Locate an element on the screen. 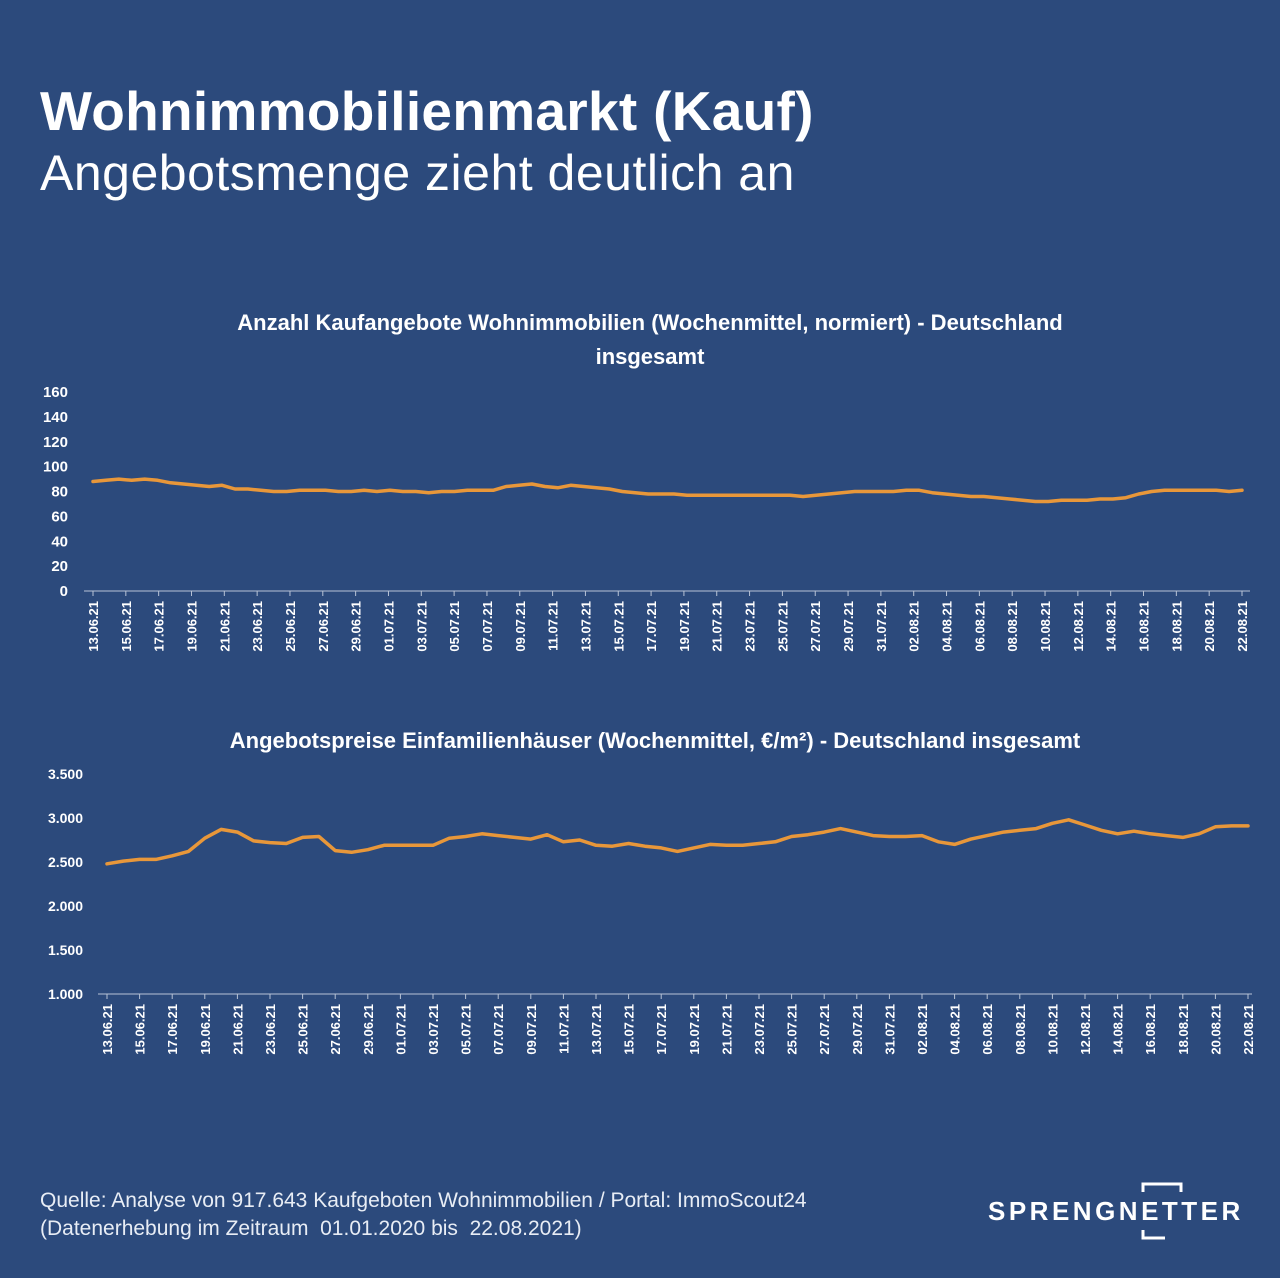  y-tick-label: 1.500 is located at coordinates (65, 950).